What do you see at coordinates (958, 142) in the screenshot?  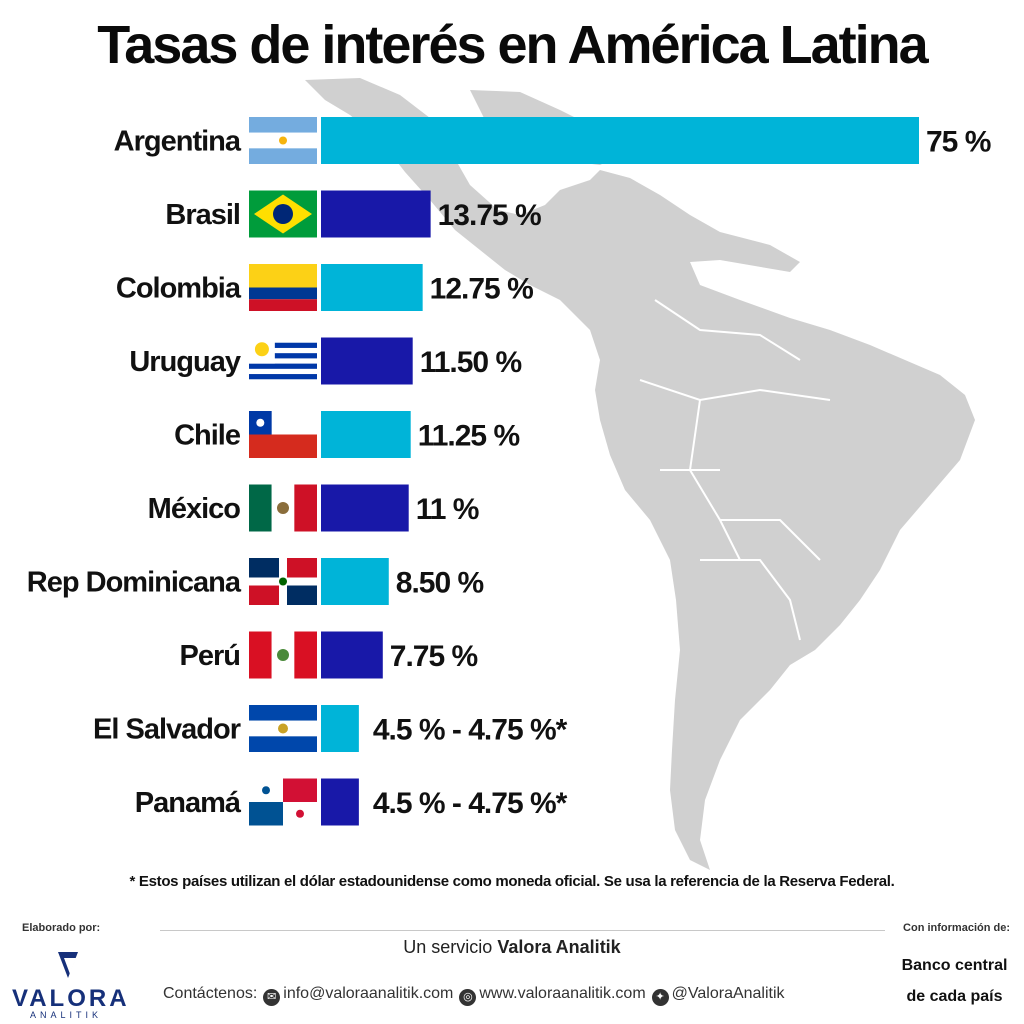 I see `value-label: 75 %` at bounding box center [958, 142].